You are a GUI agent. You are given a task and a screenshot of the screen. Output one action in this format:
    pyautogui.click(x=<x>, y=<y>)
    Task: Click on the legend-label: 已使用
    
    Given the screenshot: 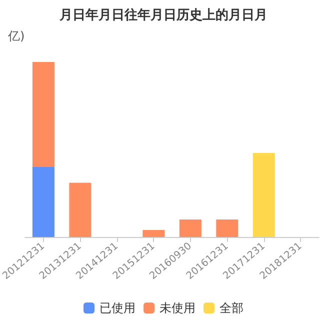 What is the action you would take?
    pyautogui.click(x=118, y=308)
    